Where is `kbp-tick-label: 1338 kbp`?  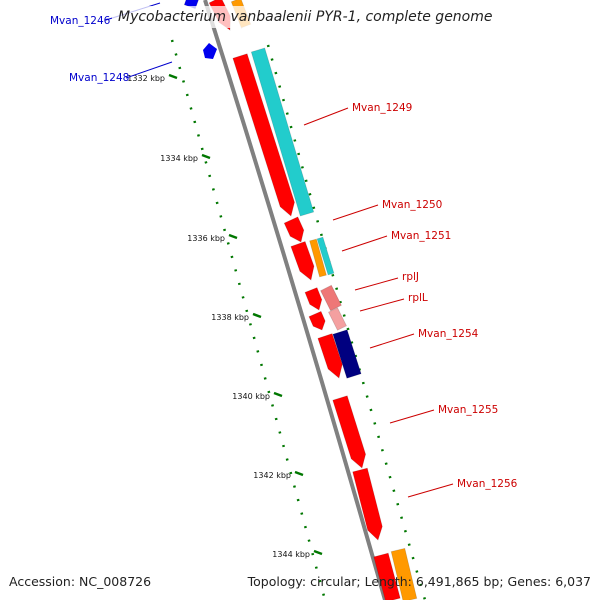 kbp-tick-label: 1338 kbp is located at coordinates (230, 317).